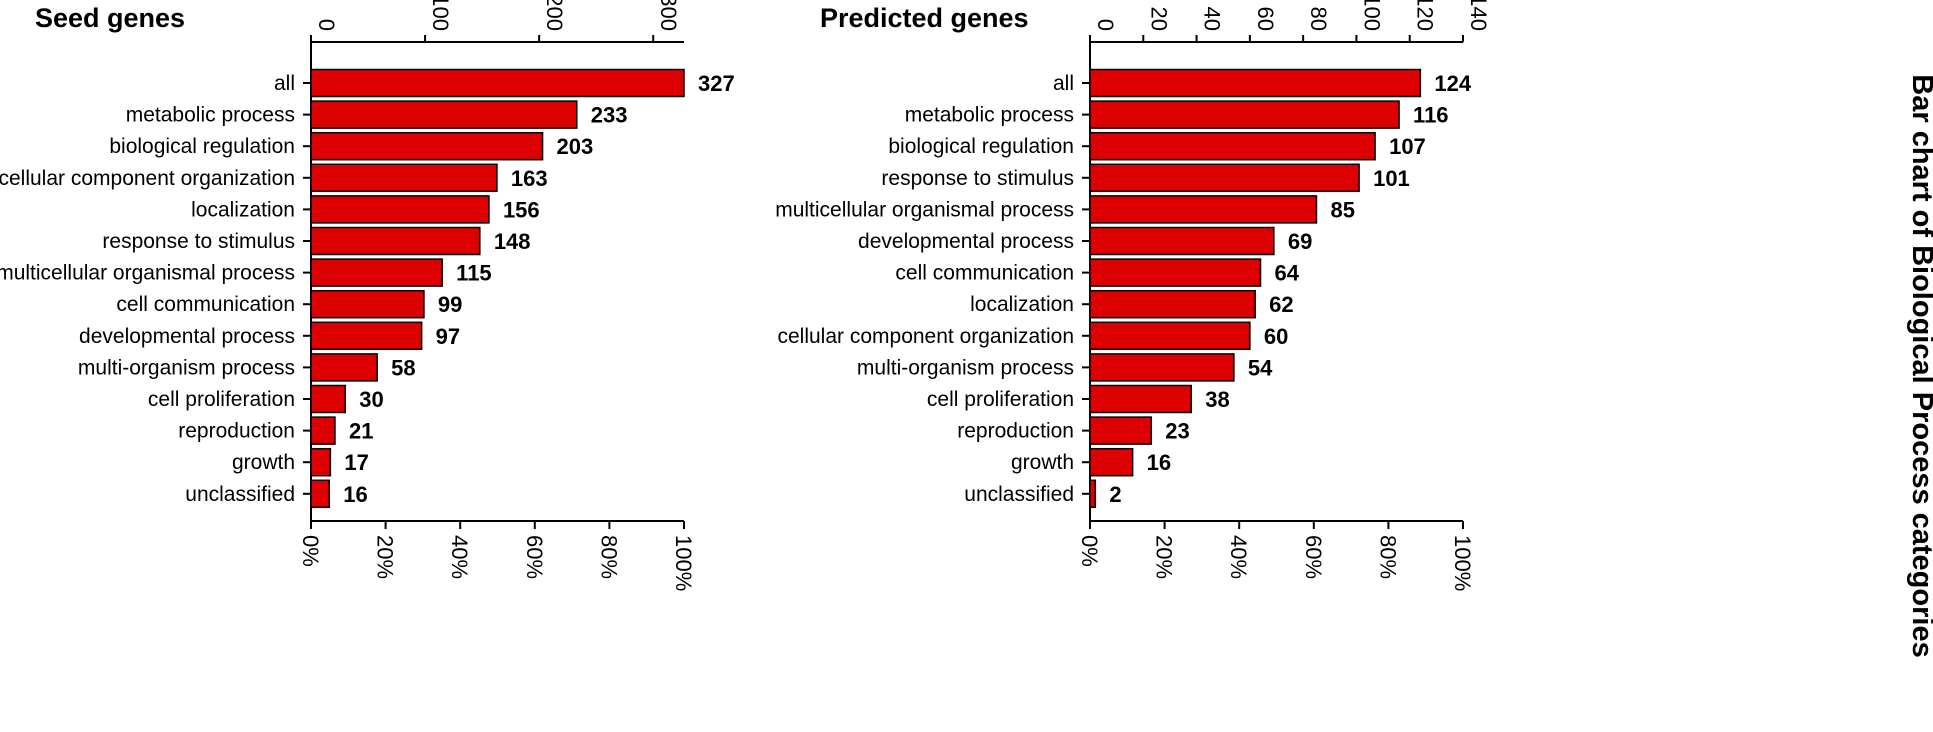  What do you see at coordinates (683, 563) in the screenshot?
I see `percent-axis-tick-label: 100%` at bounding box center [683, 563].